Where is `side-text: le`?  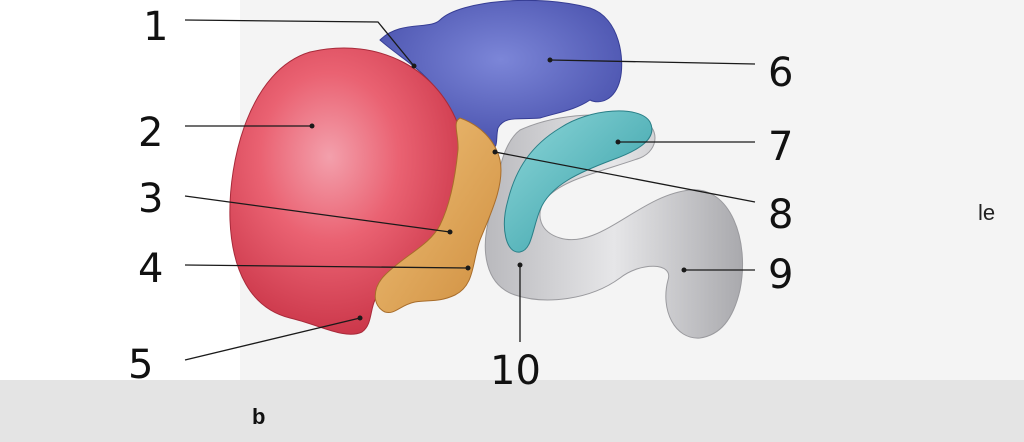 side-text: le is located at coordinates (986, 212).